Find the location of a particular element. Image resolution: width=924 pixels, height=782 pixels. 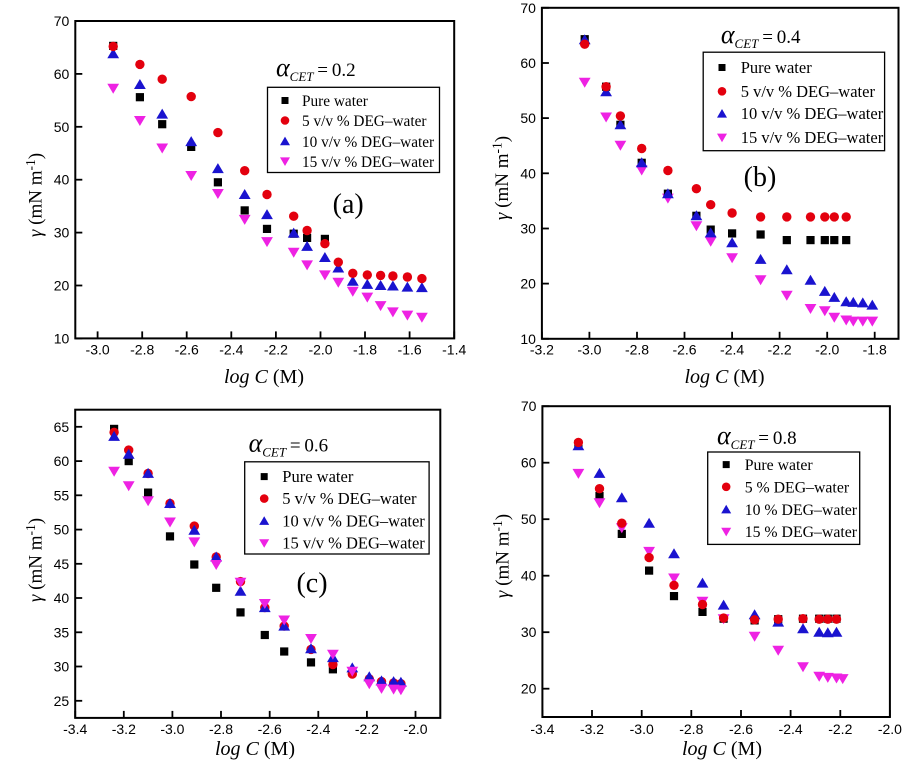

svg-text: (c) is located at coordinates (311, 583).